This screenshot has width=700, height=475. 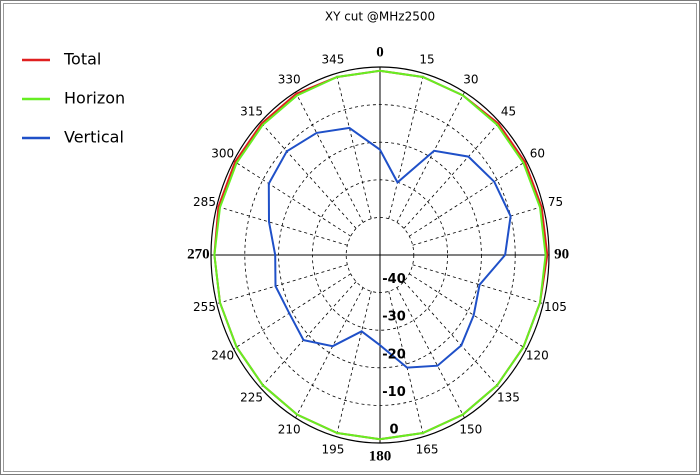 What do you see at coordinates (537, 153) in the screenshot?
I see `angle-label: 60` at bounding box center [537, 153].